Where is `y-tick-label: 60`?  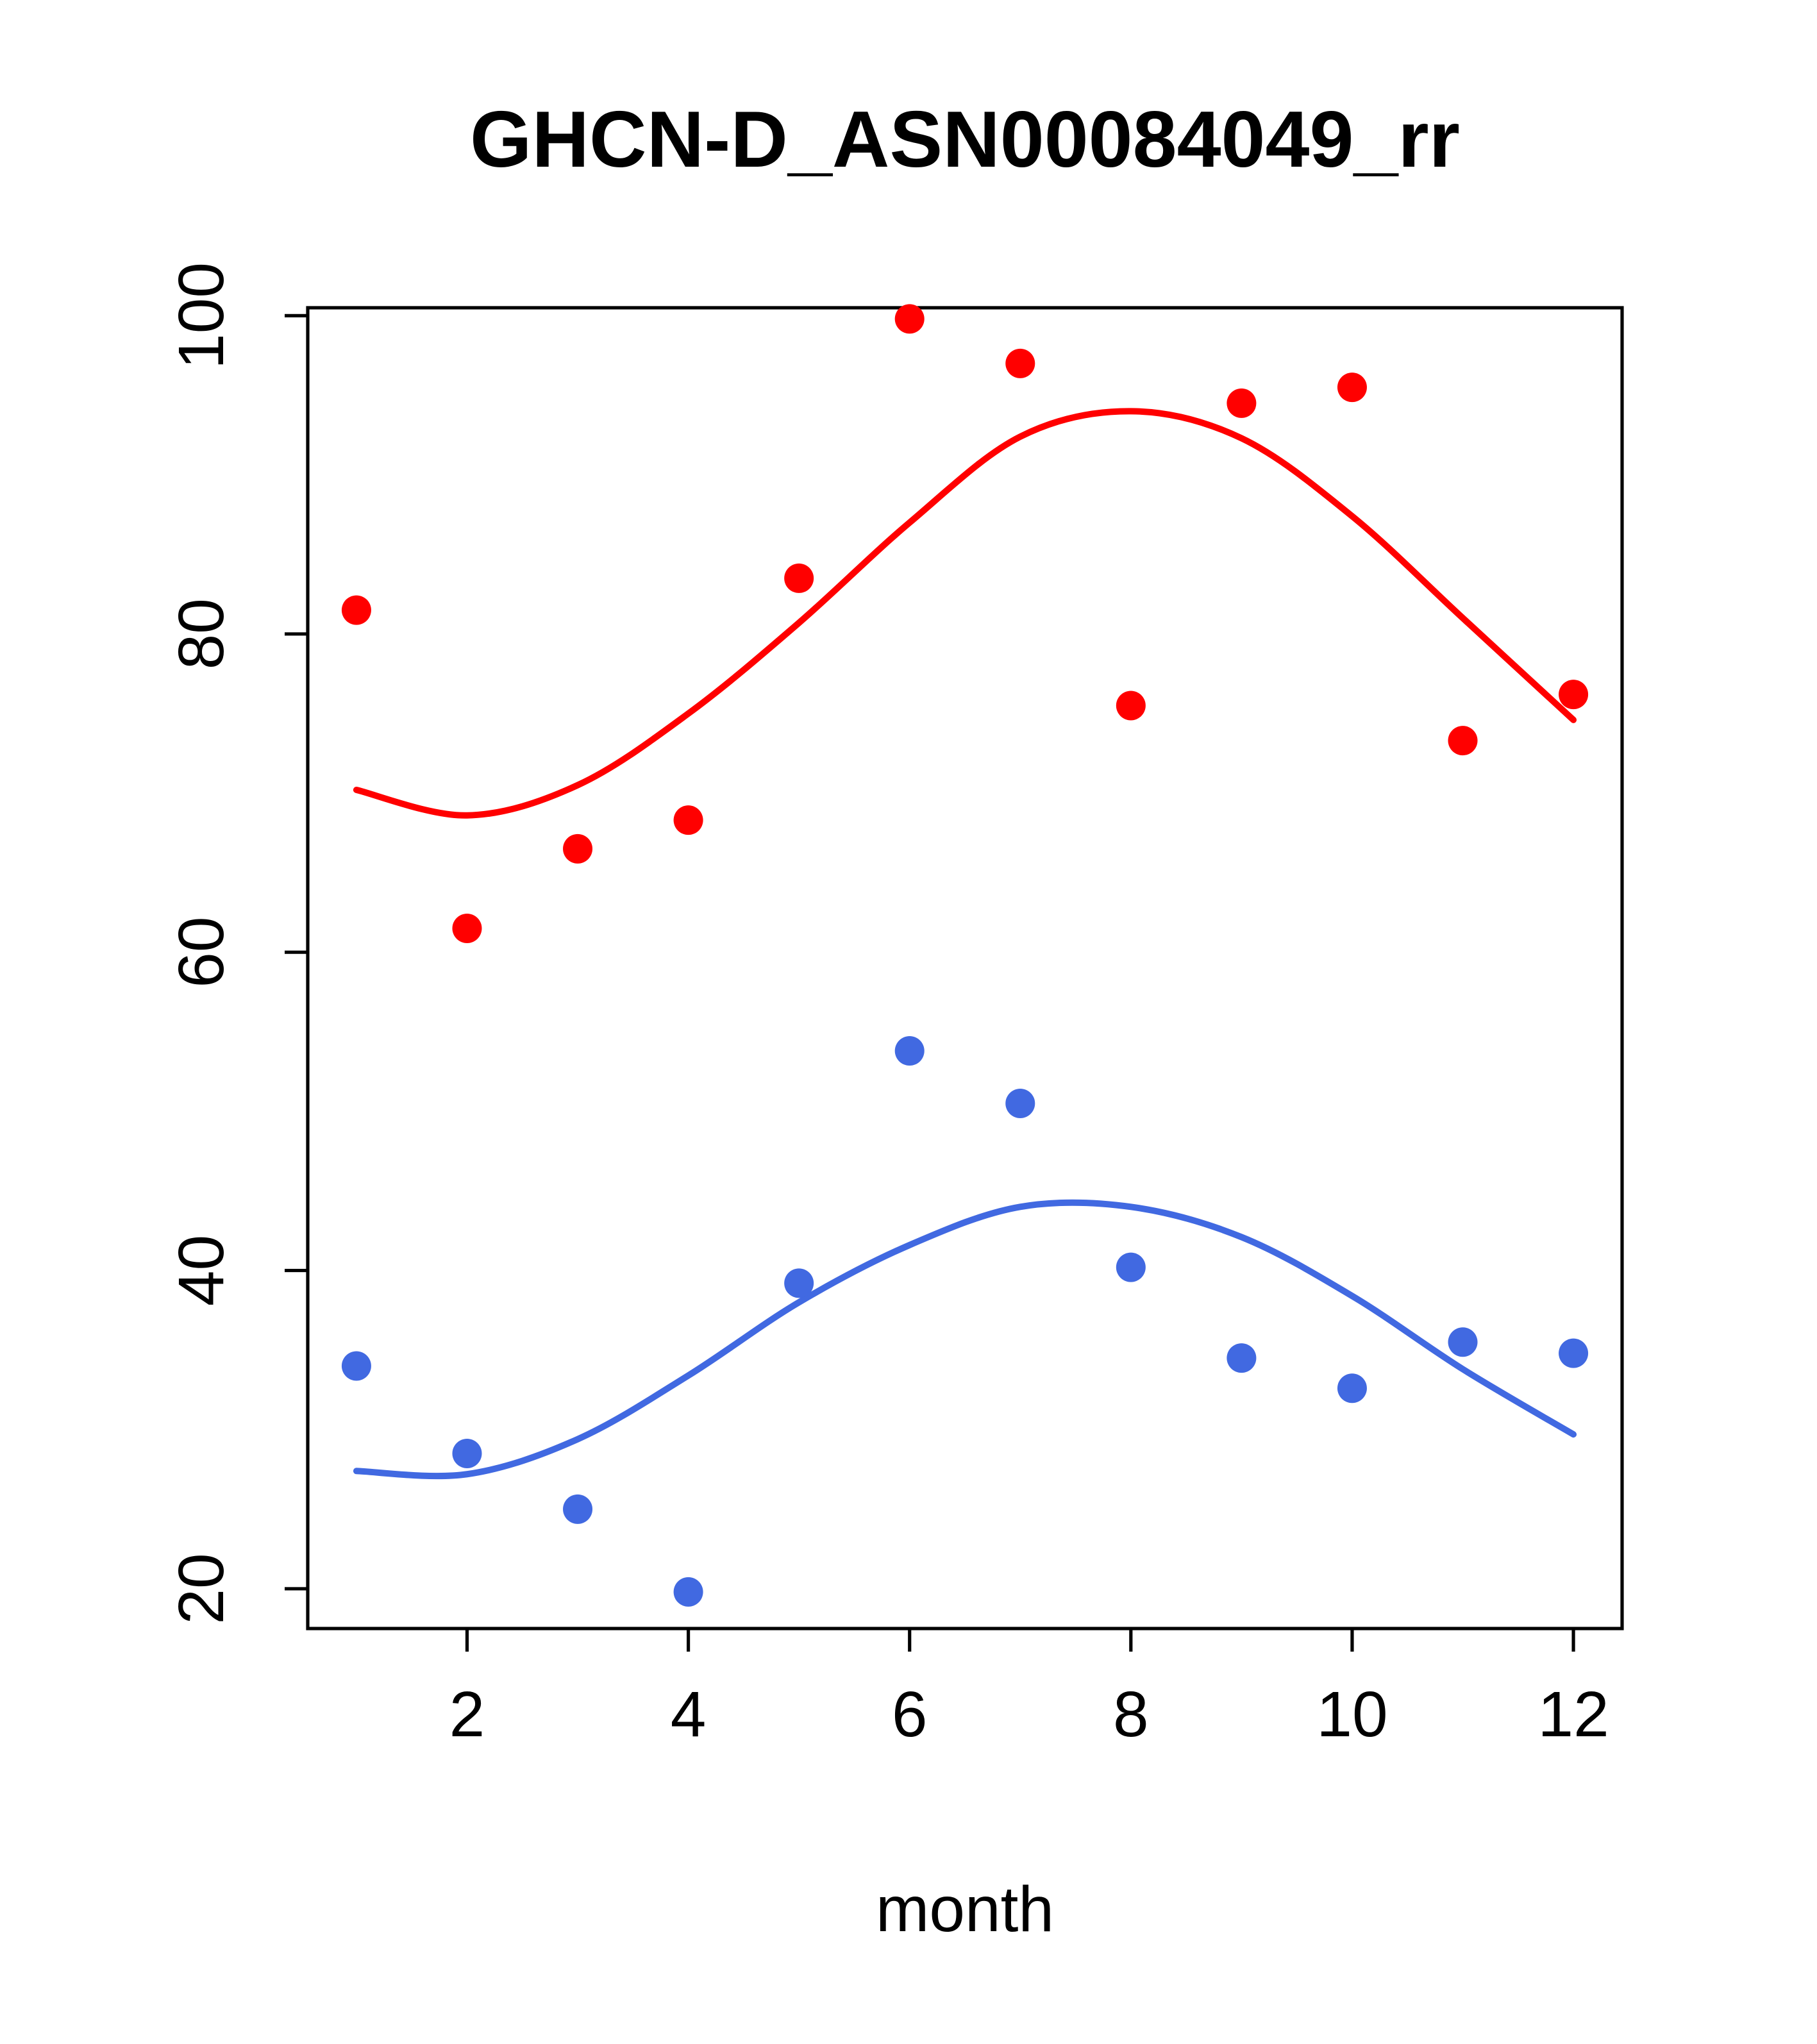
y-tick-label: 60 is located at coordinates (201, 953).